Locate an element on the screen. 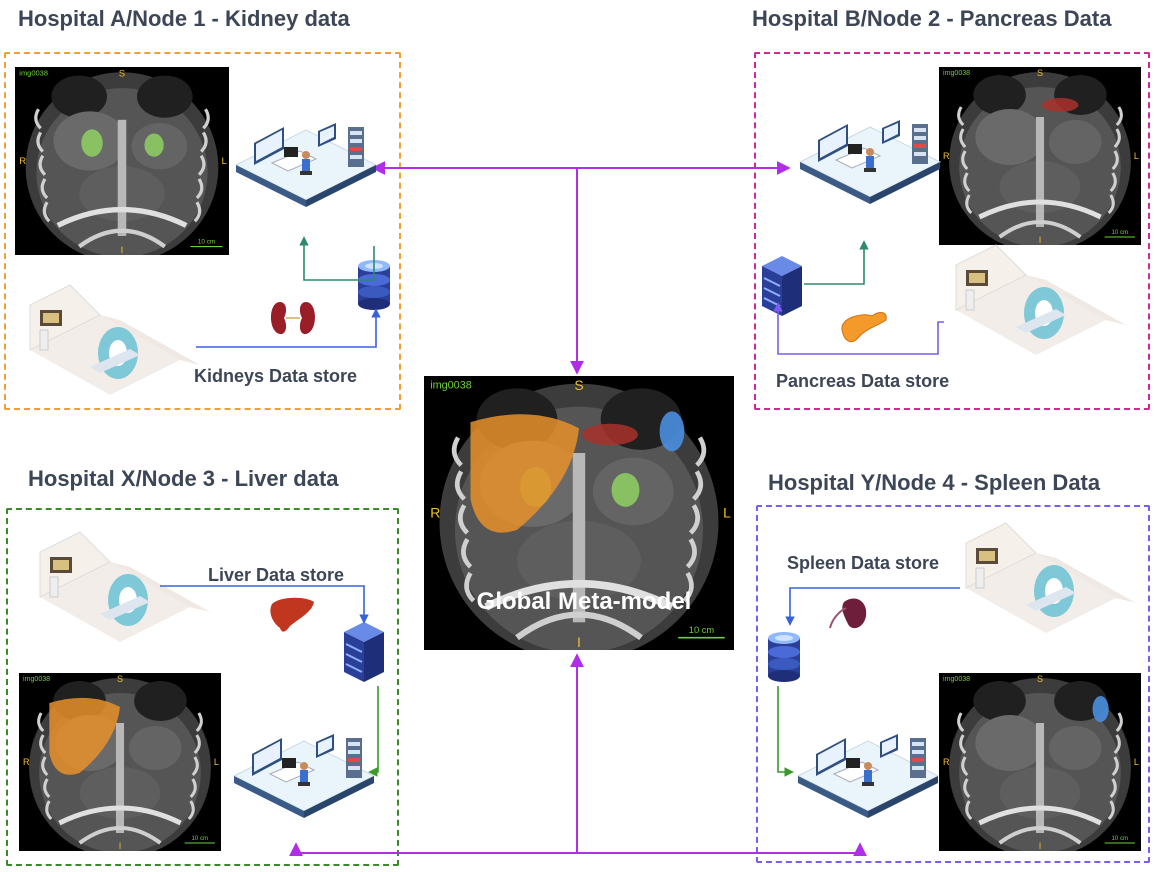  pancreas-icon is located at coordinates (864, 327).